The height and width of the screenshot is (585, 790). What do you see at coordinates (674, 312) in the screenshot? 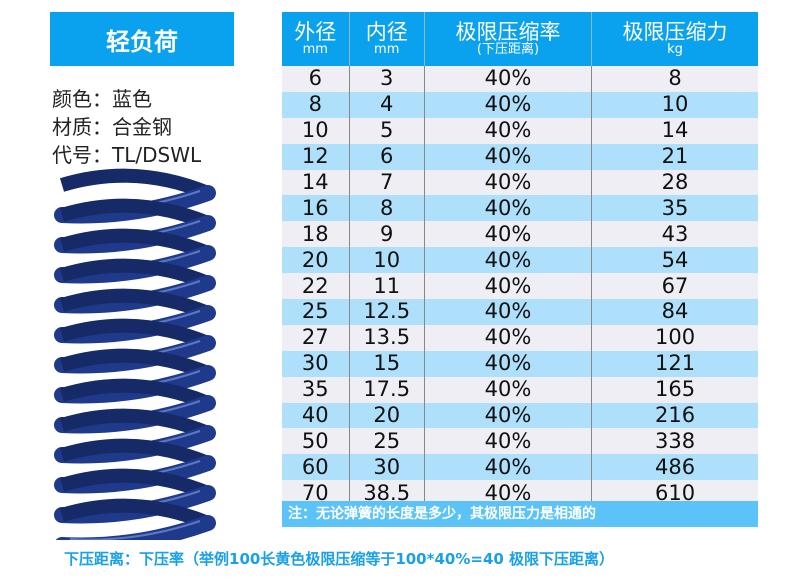
I see `table-cell: 84` at bounding box center [674, 312].